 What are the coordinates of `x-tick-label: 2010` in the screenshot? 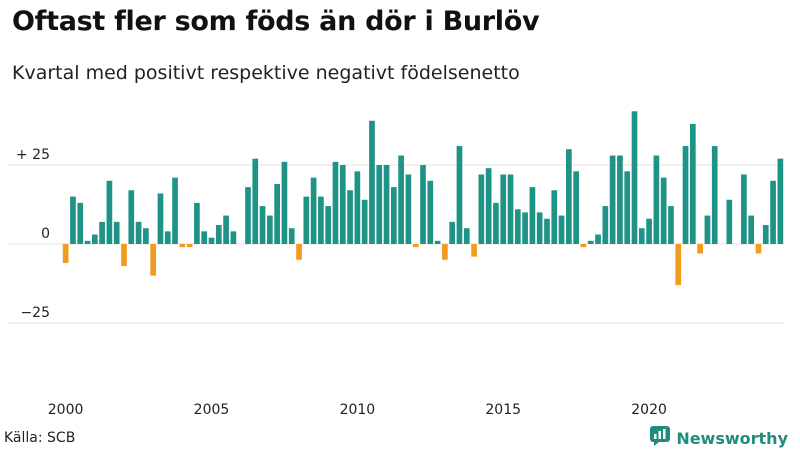 It's located at (358, 410).